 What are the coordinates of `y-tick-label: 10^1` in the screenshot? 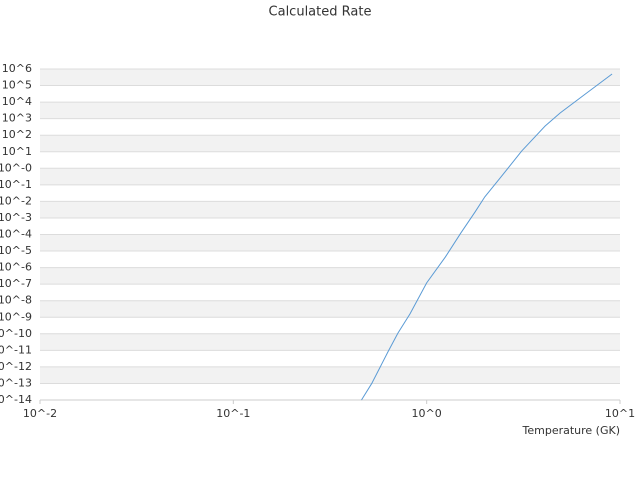 It's located at (17, 151).